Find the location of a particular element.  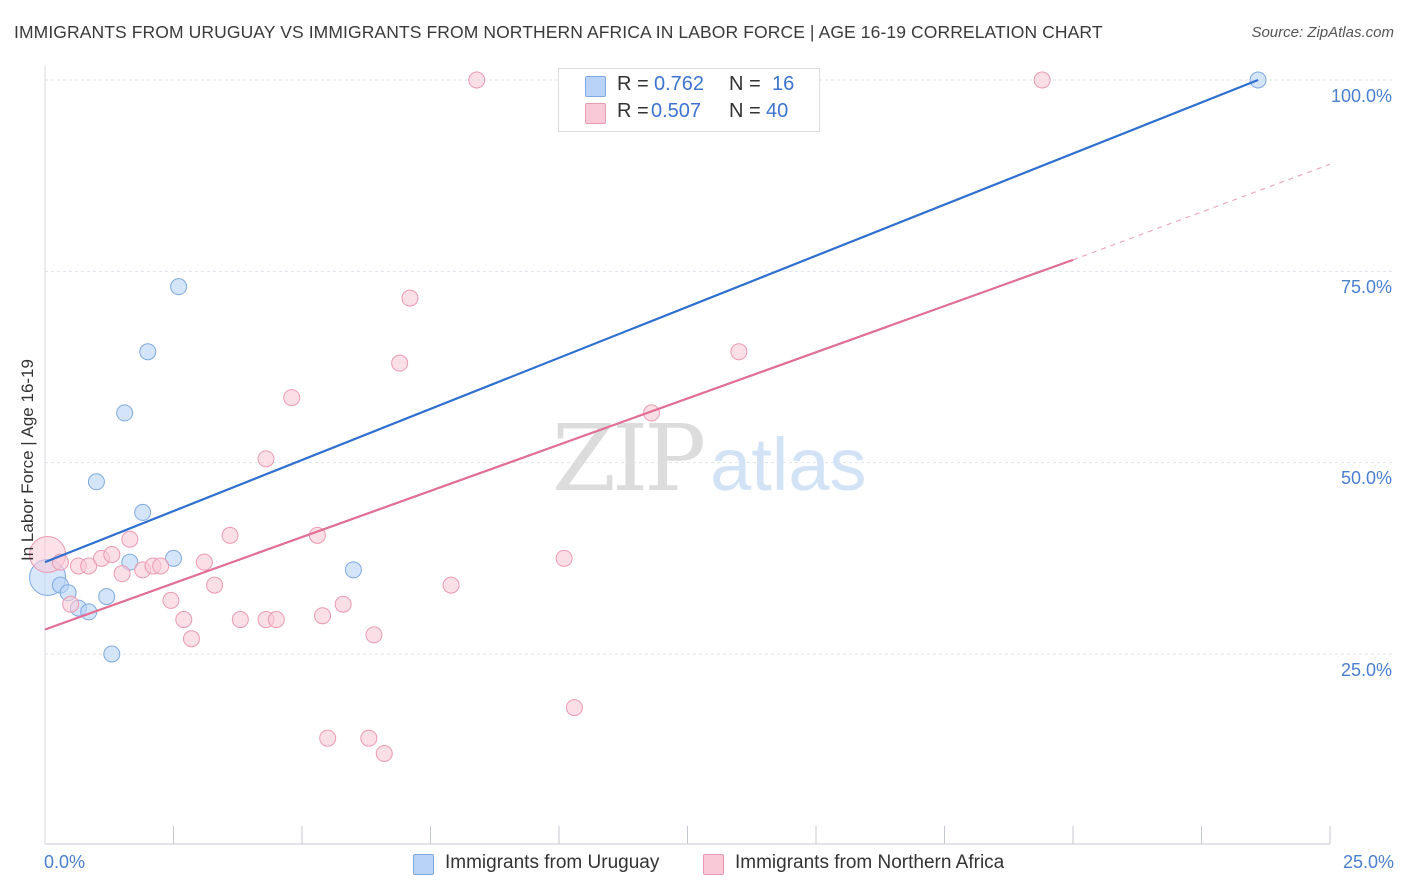

uruguay-swatch is located at coordinates (595, 86).